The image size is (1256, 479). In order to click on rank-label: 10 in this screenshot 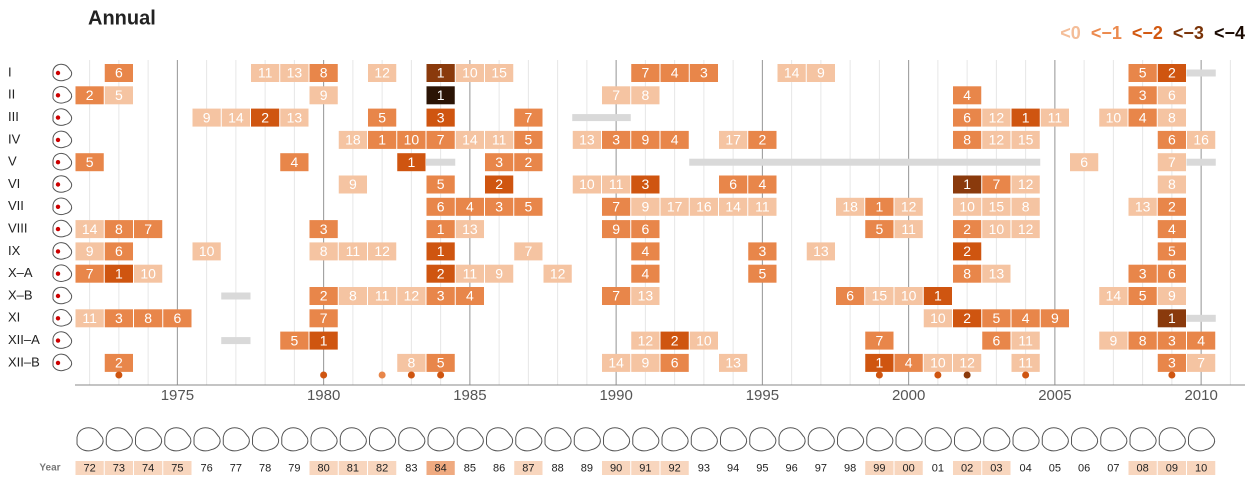, I will do `click(587, 184)`.